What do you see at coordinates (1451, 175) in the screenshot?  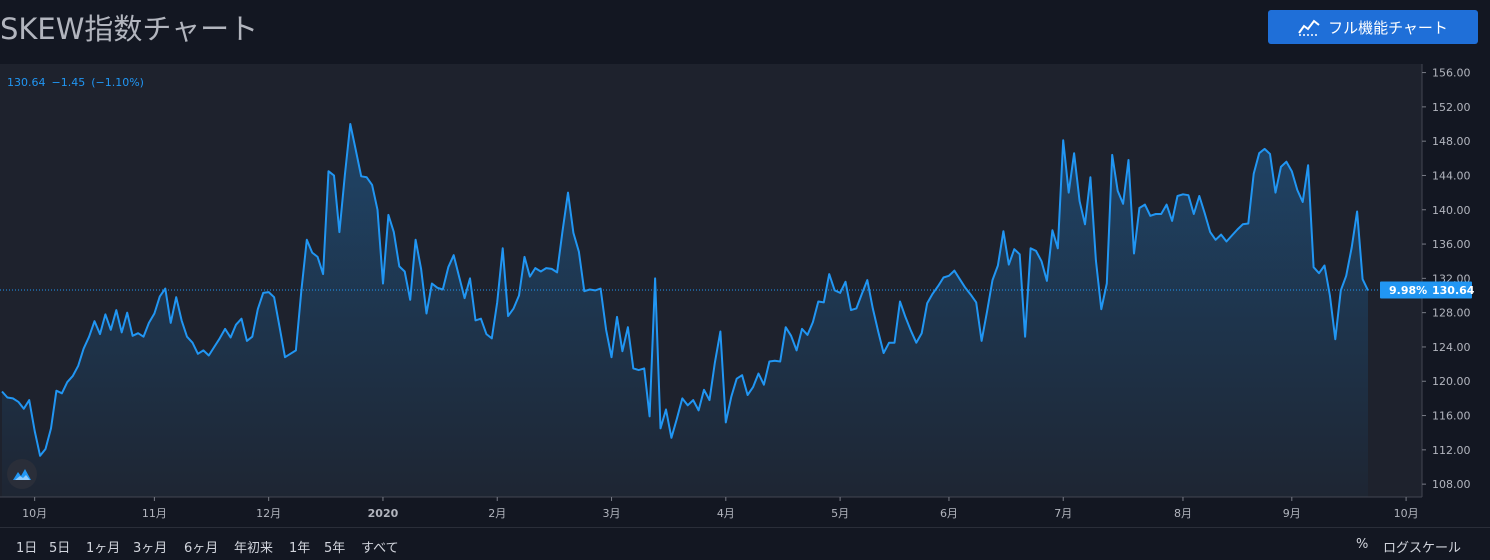 I see `y-tick-label: 144.00` at bounding box center [1451, 175].